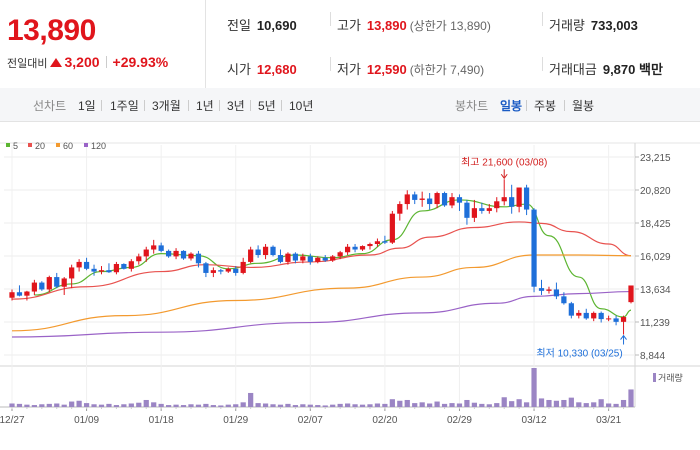 This screenshot has height=450, width=700. Describe the element at coordinates (276, 25) in the screenshot. I see `stat-value: 10,690` at that location.